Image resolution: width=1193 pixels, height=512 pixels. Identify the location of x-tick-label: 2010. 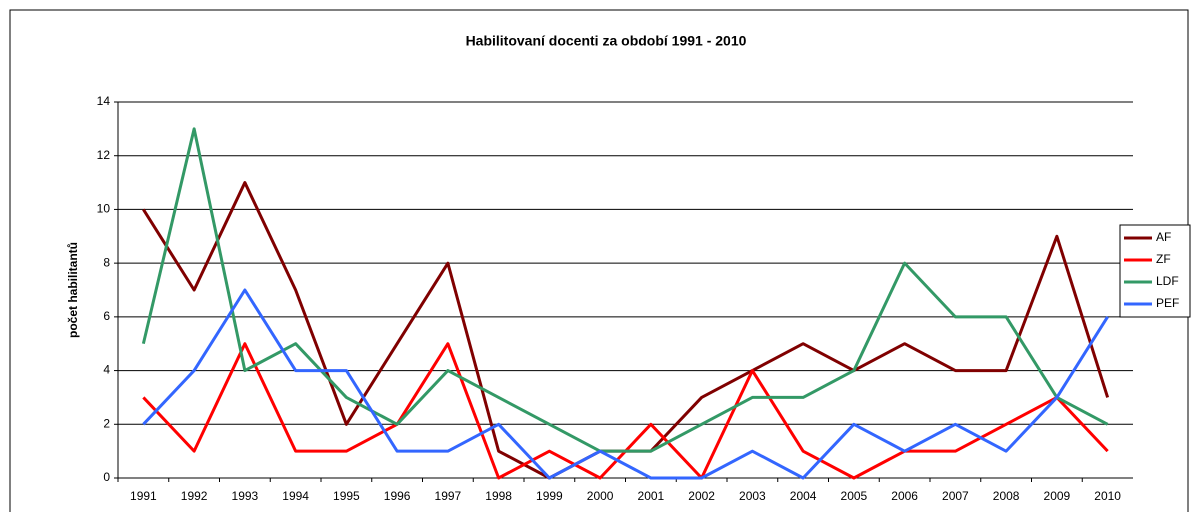
(1107, 496).